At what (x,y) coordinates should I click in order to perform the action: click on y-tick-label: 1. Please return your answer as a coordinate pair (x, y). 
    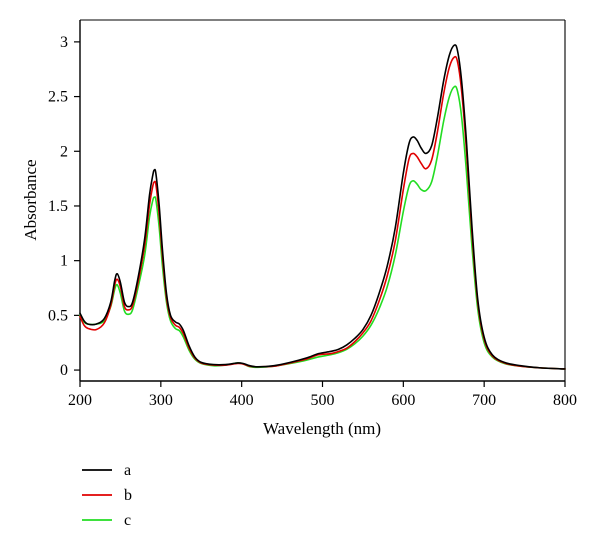
    Looking at the image, I should click on (64, 261).